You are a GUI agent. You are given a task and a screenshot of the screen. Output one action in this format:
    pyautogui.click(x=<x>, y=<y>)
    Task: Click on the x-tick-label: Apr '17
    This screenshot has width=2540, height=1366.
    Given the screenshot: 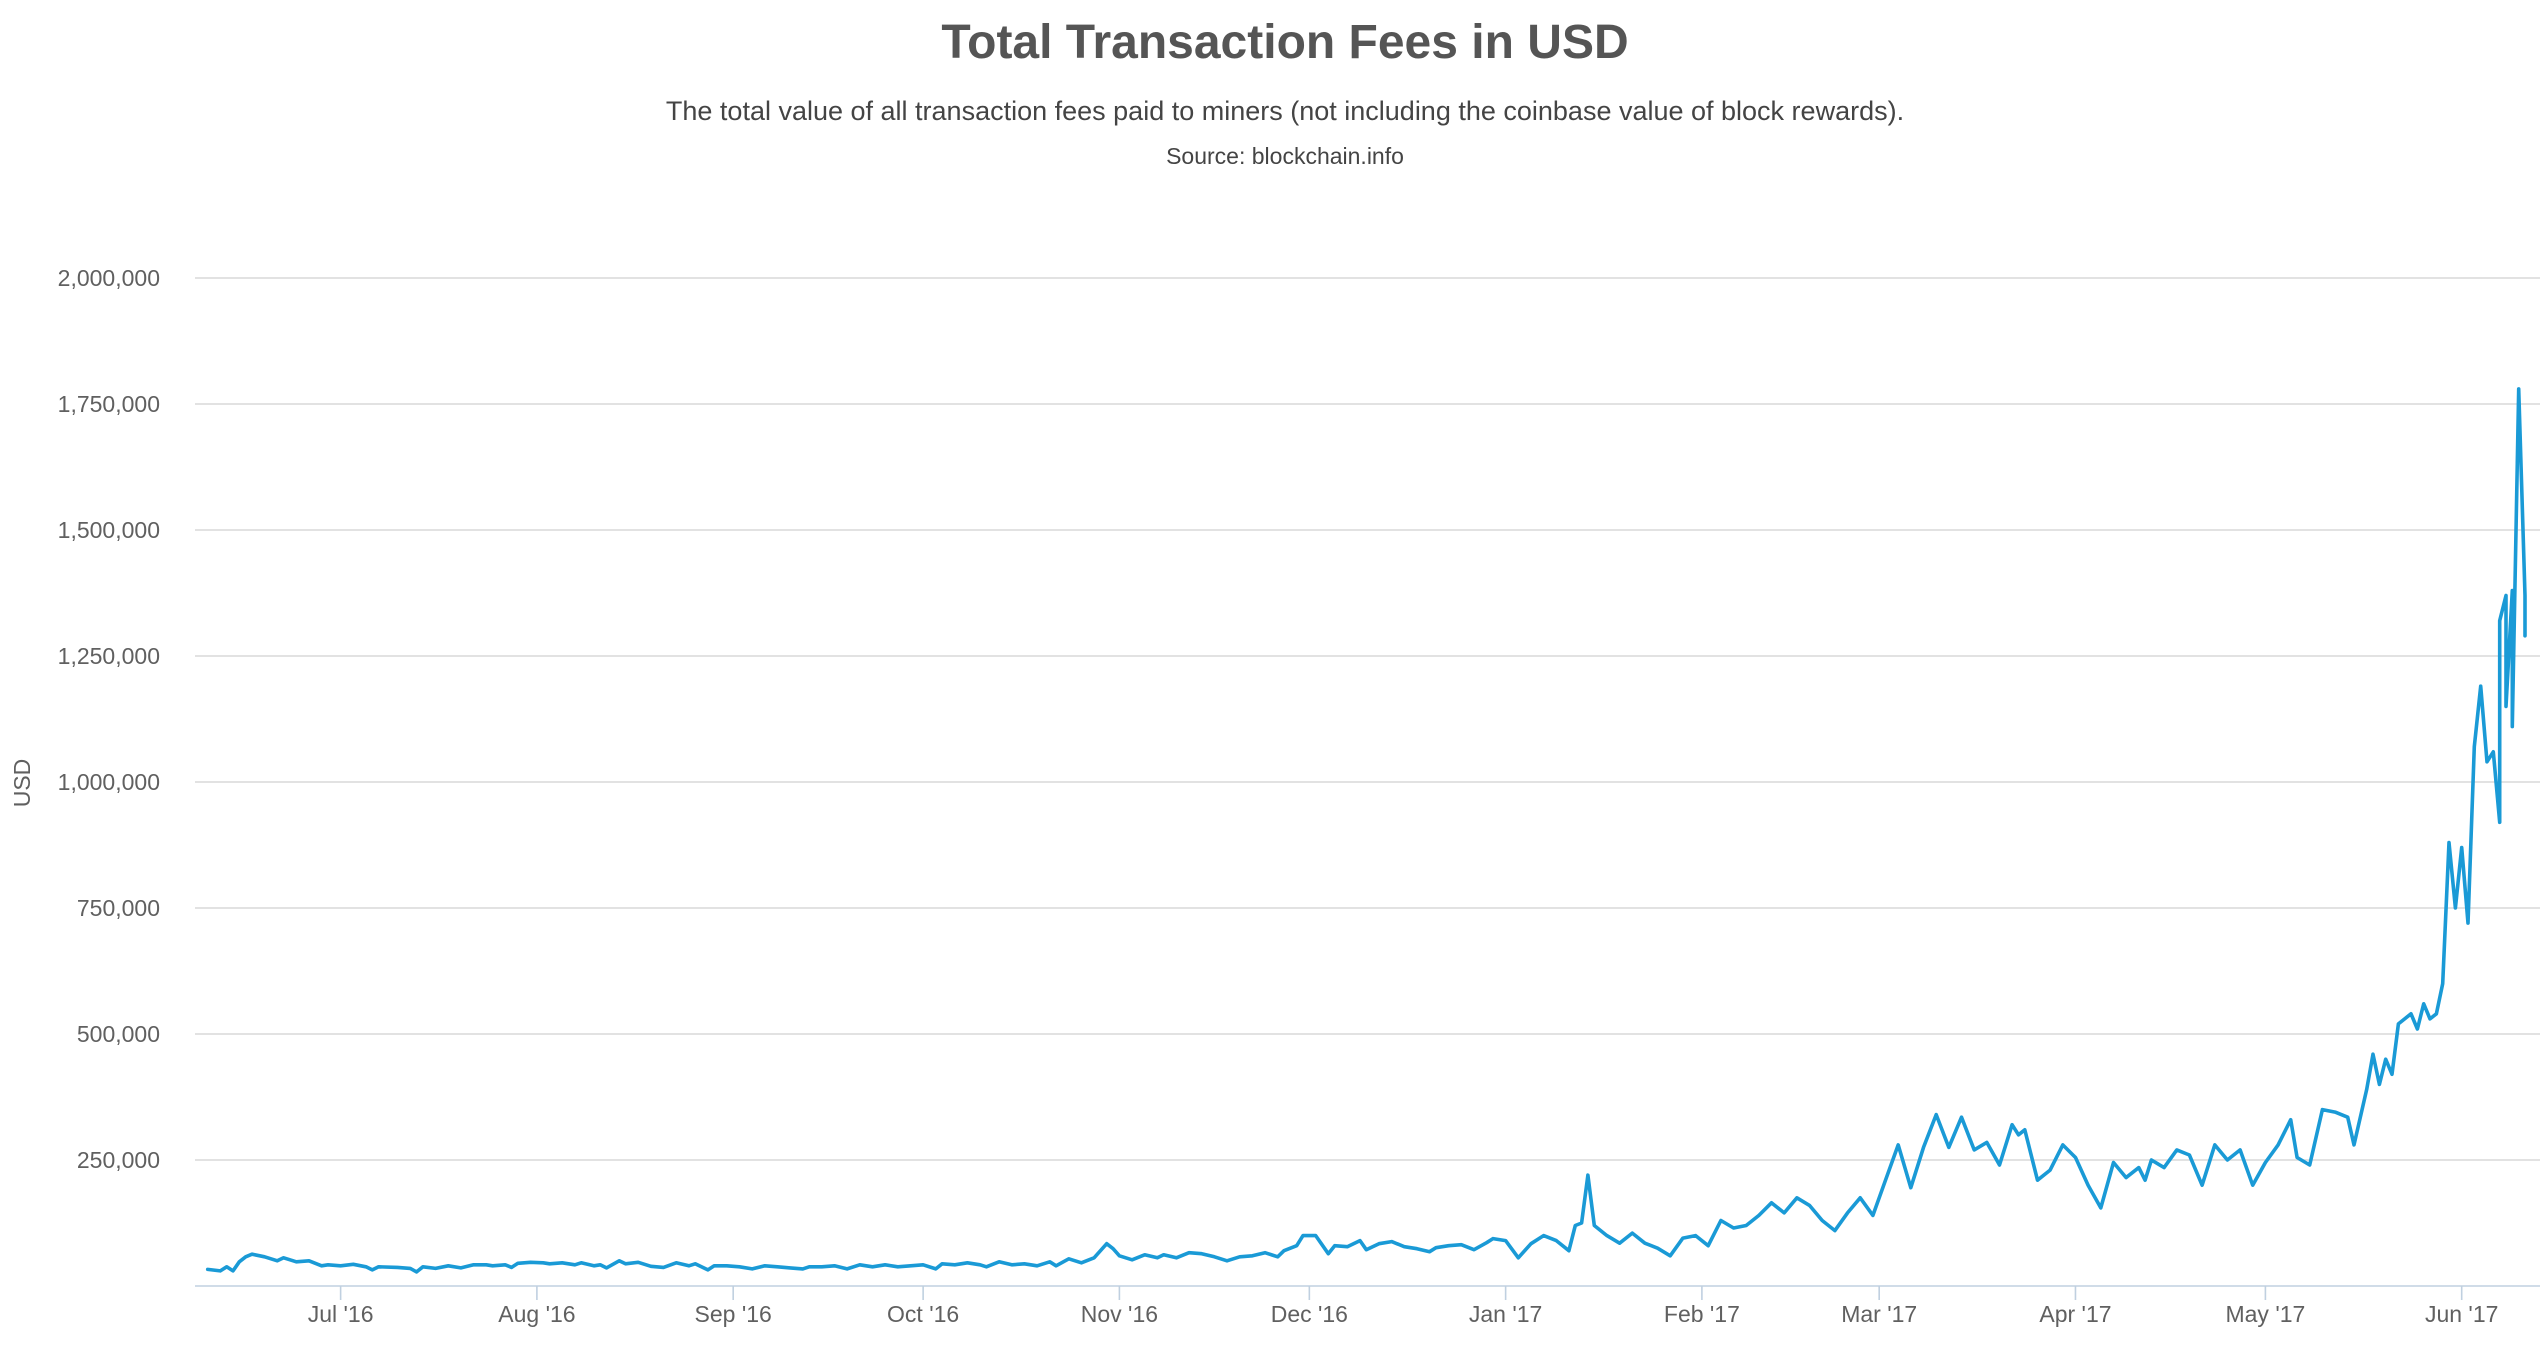 What is the action you would take?
    pyautogui.click(x=2075, y=1314)
    